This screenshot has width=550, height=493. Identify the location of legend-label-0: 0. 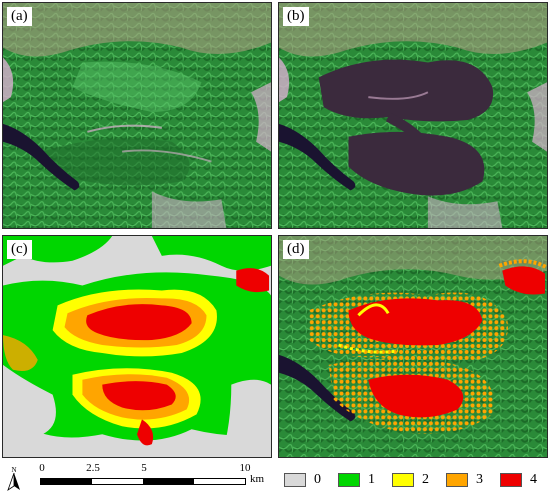
(317, 479).